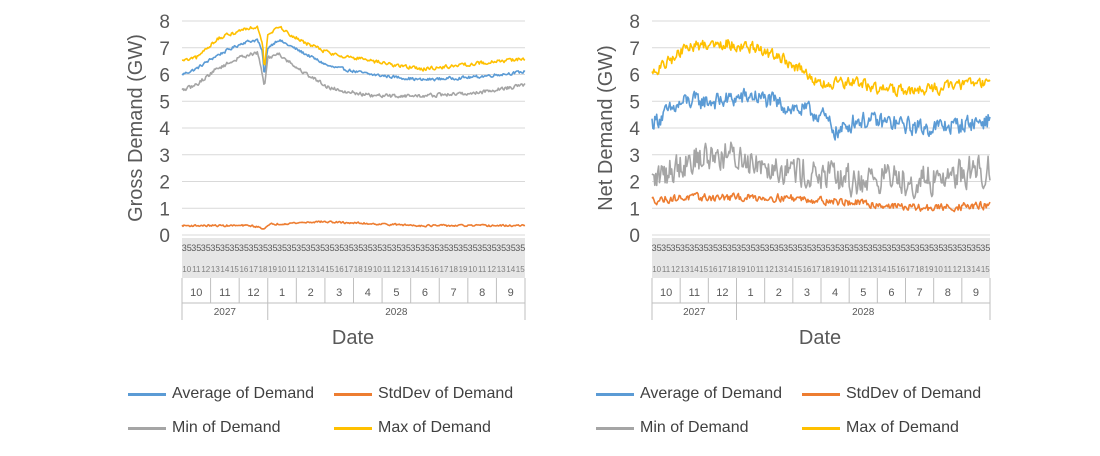  Describe the element at coordinates (225, 312) in the screenshot. I see `x-tick-year-label: 2027` at that location.